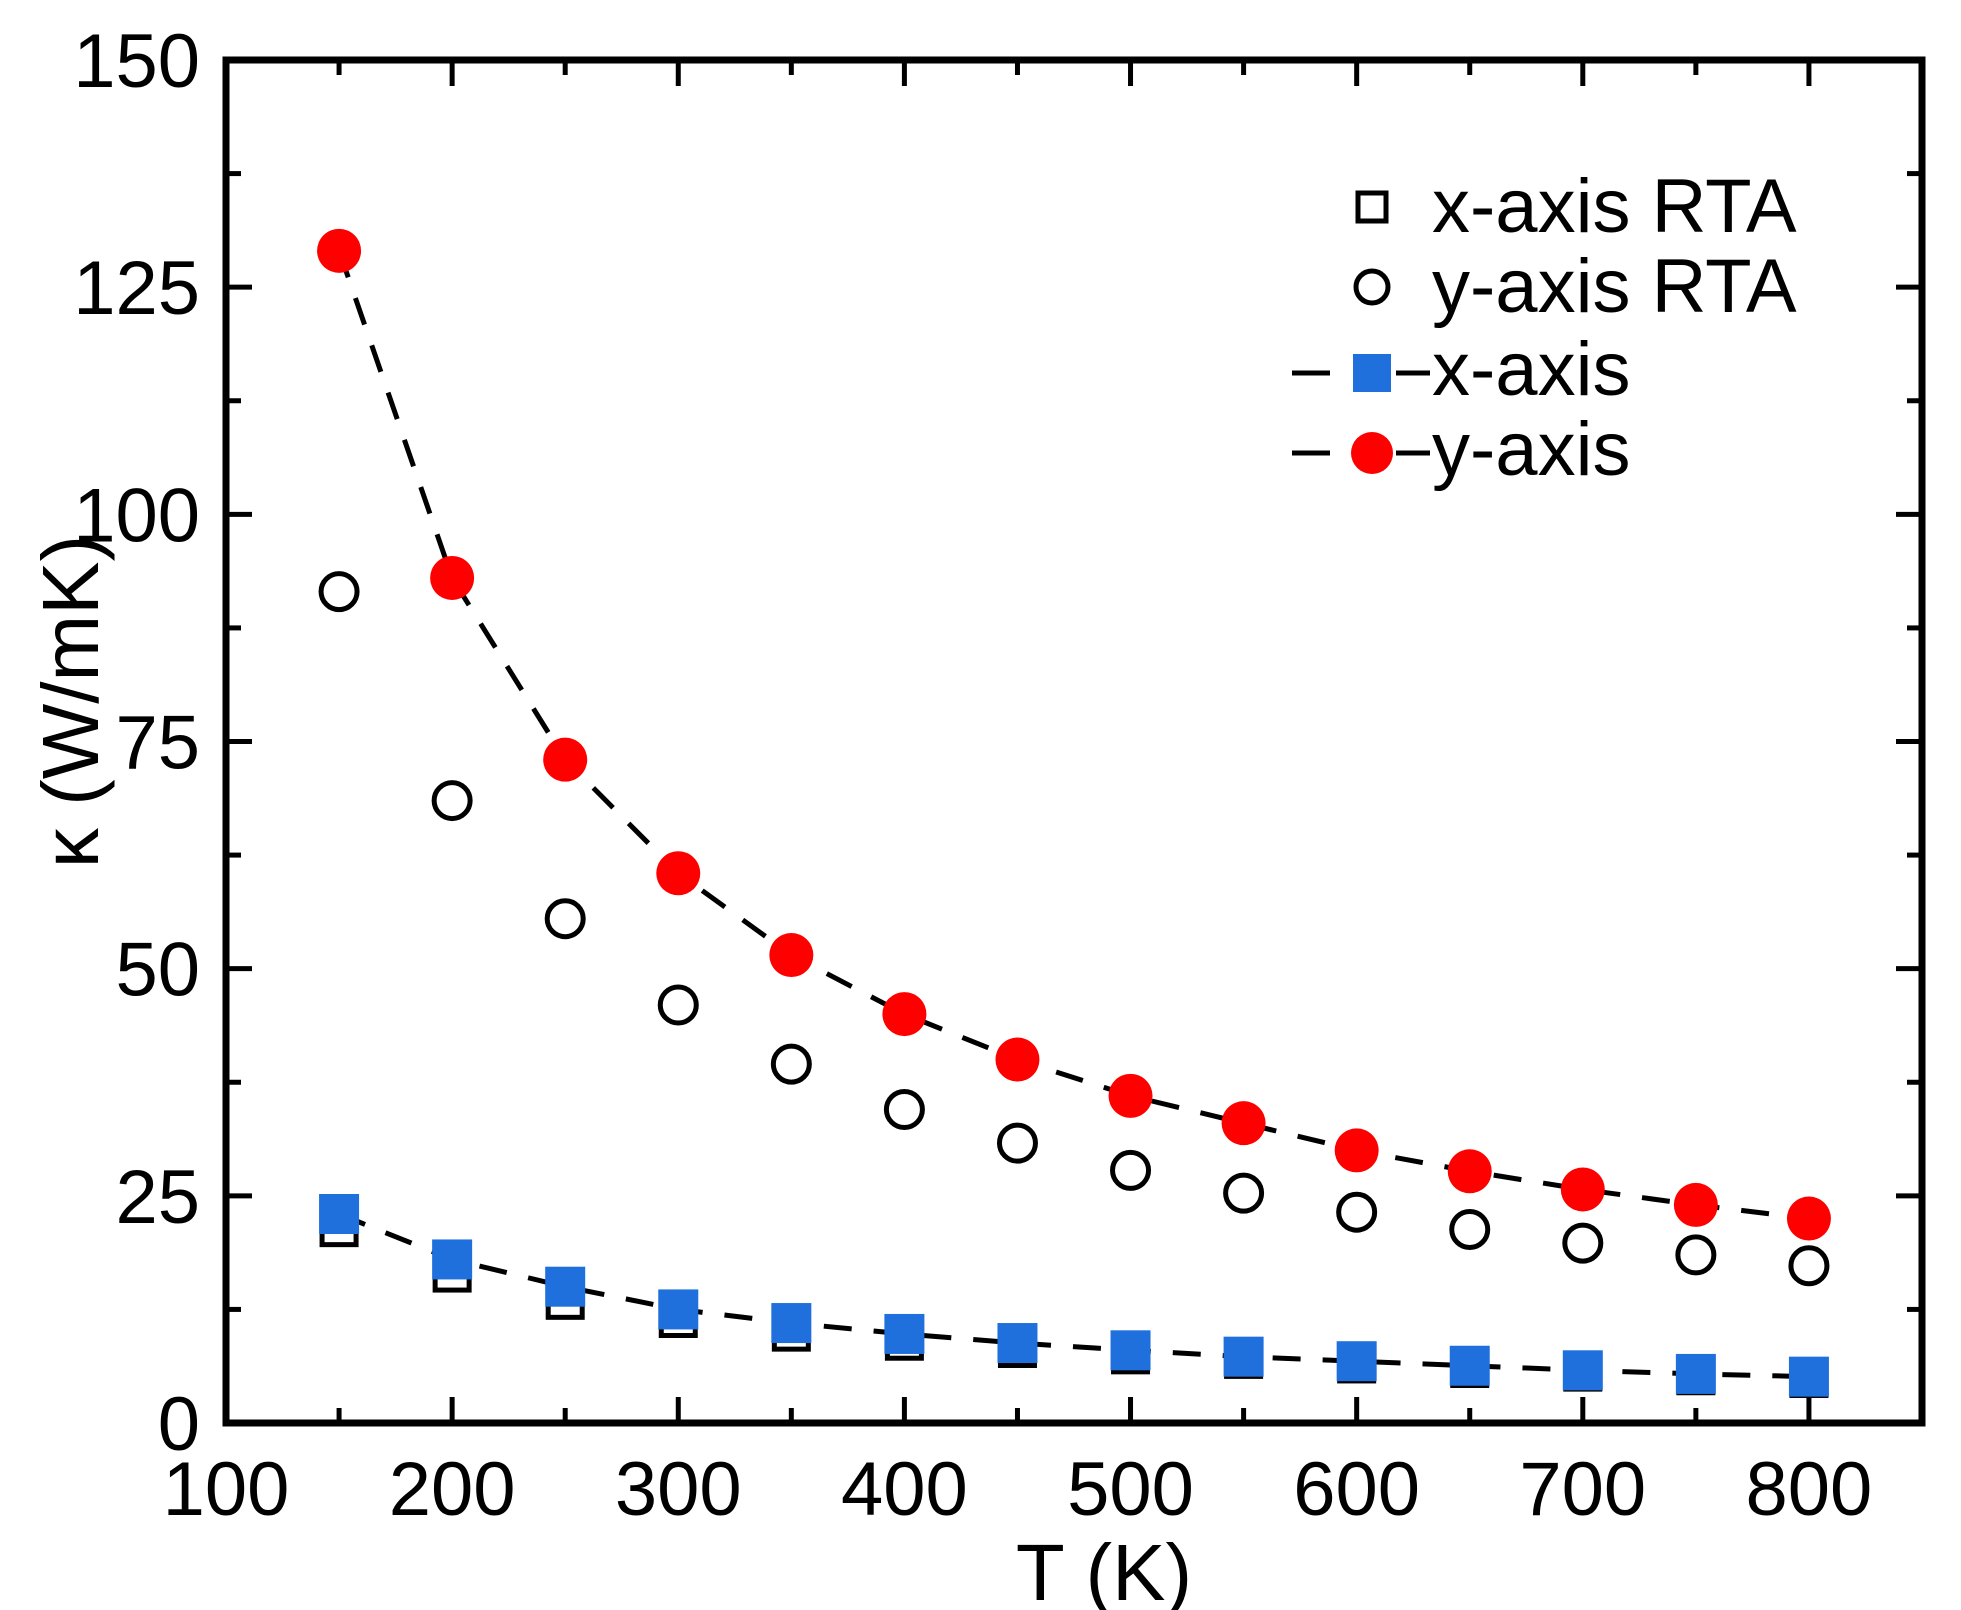  What do you see at coordinates (157, 1197) in the screenshot?
I see `y-tick-label: 25` at bounding box center [157, 1197].